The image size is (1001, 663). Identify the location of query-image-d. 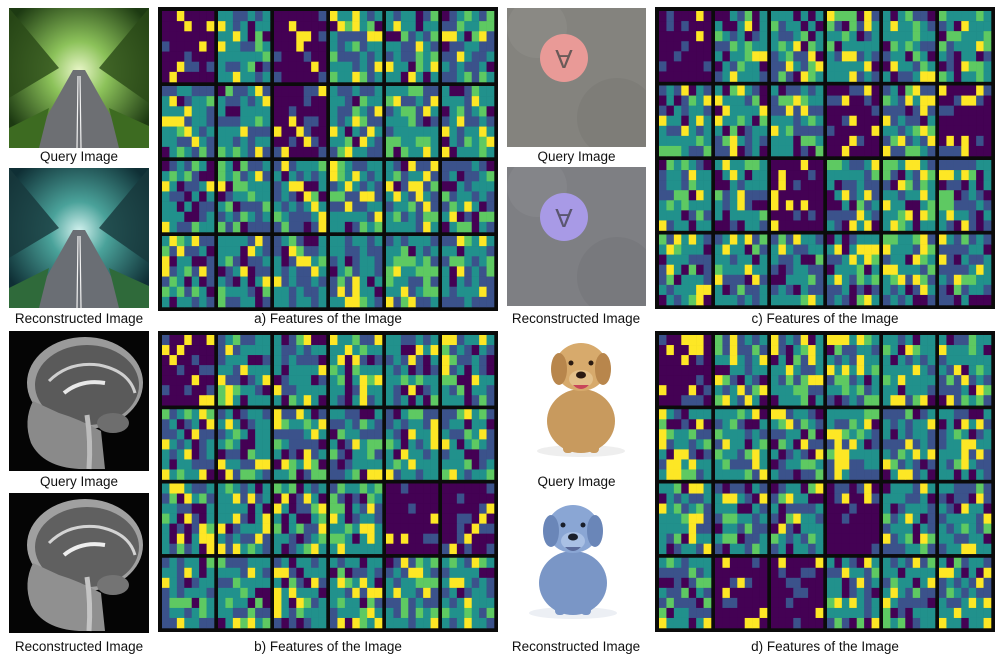
(576, 400).